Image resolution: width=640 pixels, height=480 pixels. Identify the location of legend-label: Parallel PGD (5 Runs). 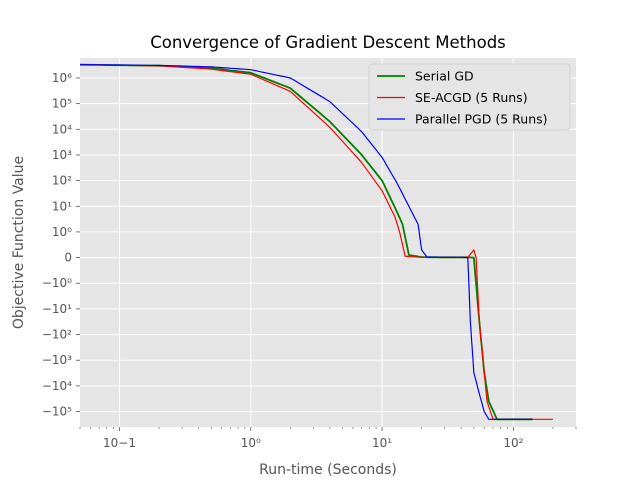
(481, 119).